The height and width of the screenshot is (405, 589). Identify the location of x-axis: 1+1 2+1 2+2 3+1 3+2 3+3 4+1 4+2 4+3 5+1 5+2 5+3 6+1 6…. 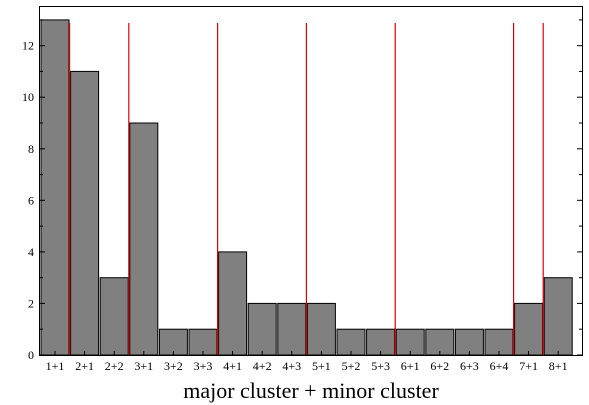
(307, 362).